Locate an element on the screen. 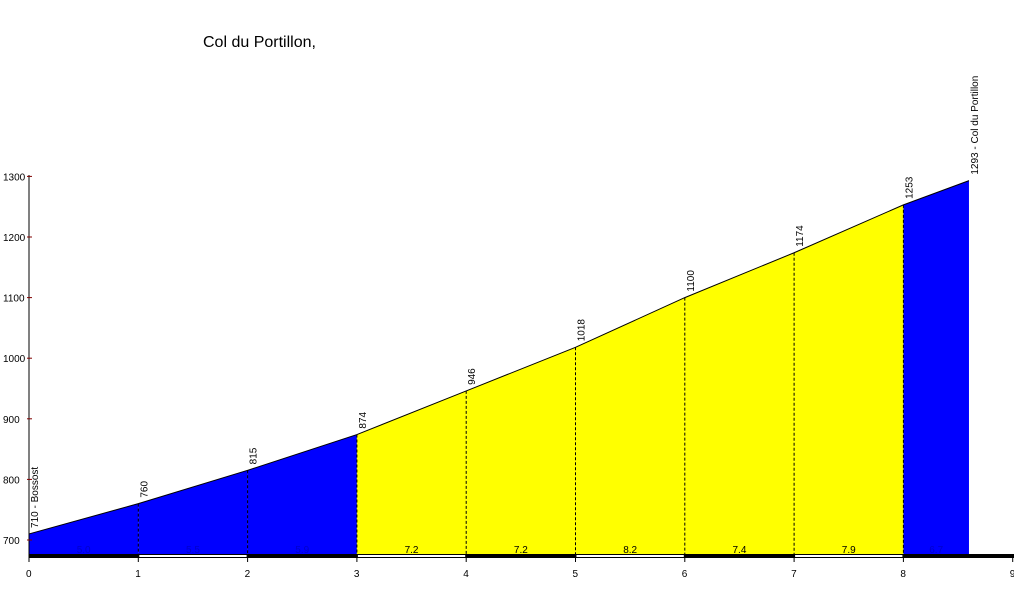 This screenshot has width=1014, height=600. altitude-label: 946 is located at coordinates (472, 376).